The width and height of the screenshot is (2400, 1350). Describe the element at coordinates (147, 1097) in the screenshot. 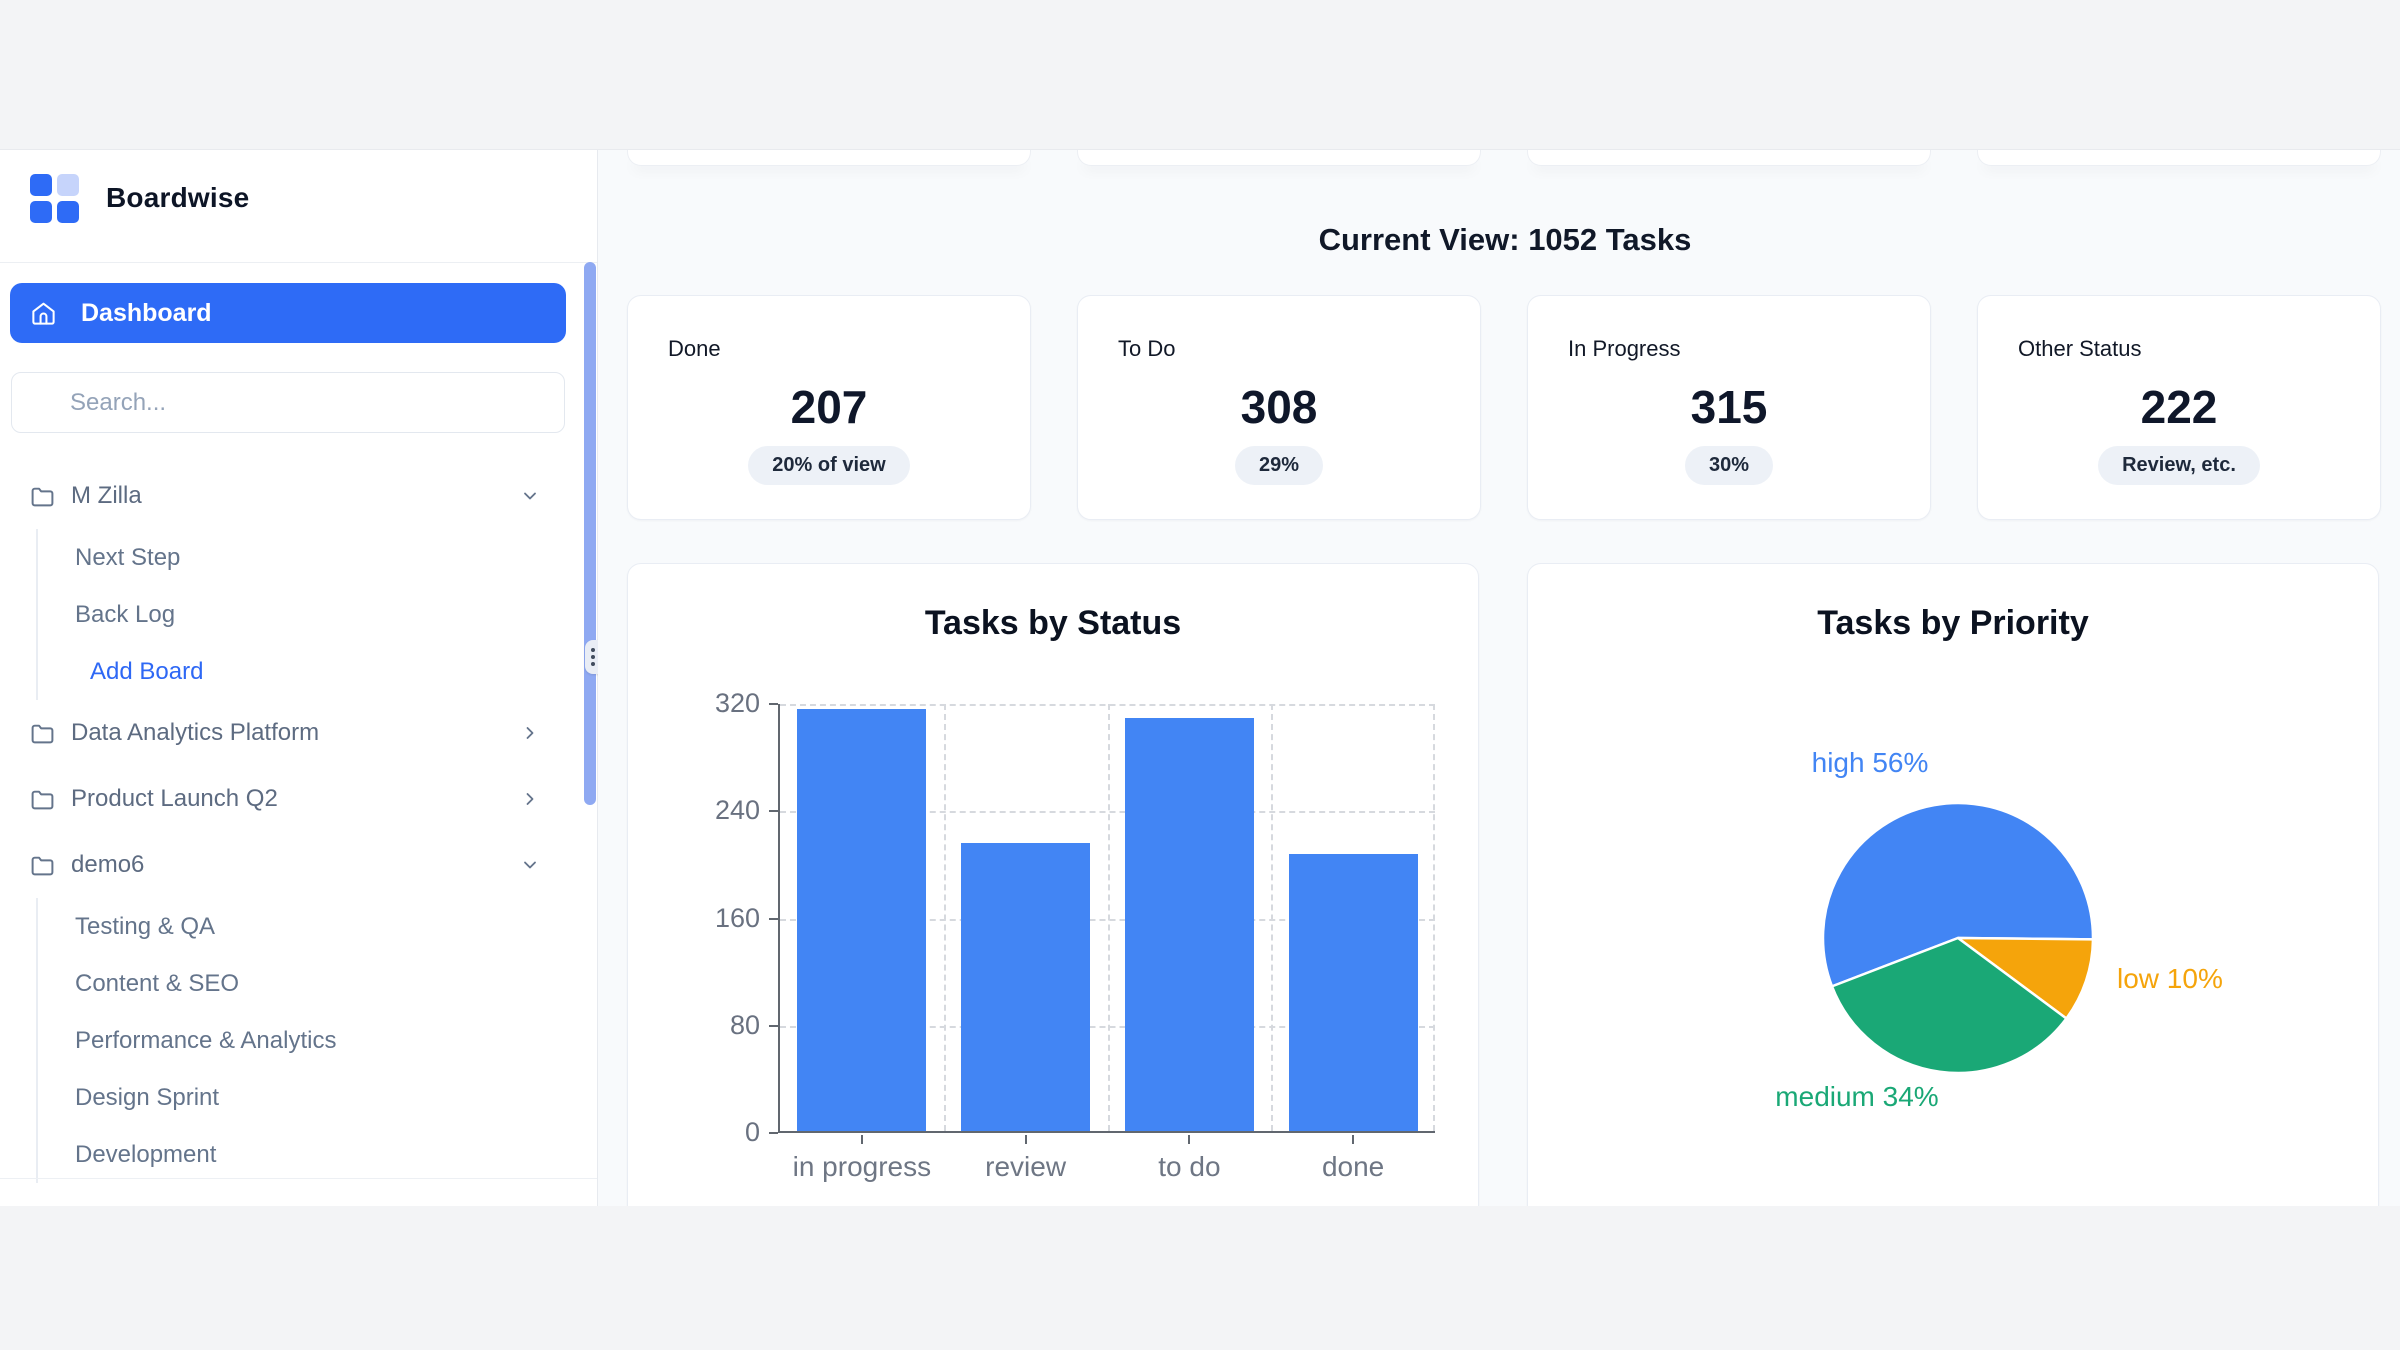

I see `sidebar-board-item: Design Sprint` at that location.